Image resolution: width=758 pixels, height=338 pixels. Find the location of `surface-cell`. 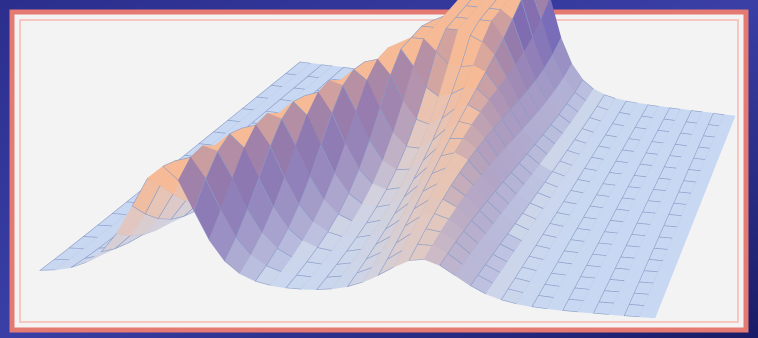

surface-cell is located at coordinates (649, 312).